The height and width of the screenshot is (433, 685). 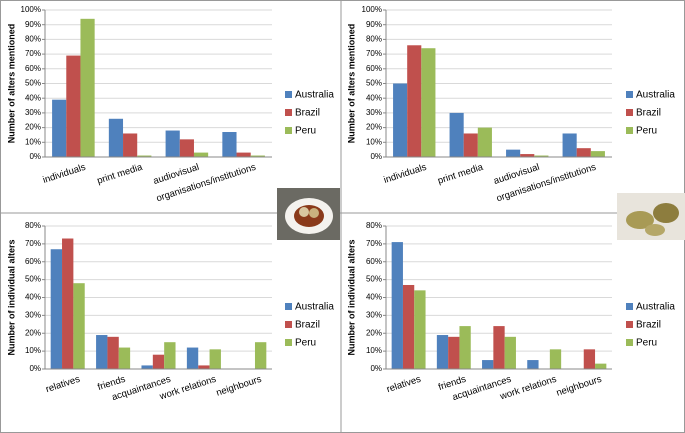 I want to click on y-tick-label: 100%, so click(x=372, y=9).